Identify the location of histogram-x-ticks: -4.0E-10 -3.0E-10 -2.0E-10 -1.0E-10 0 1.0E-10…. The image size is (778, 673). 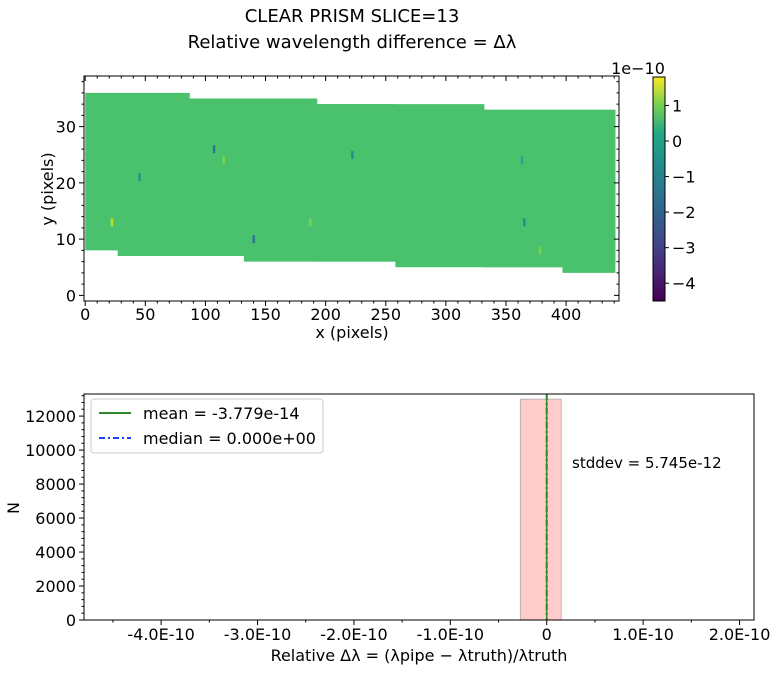
(441, 632).